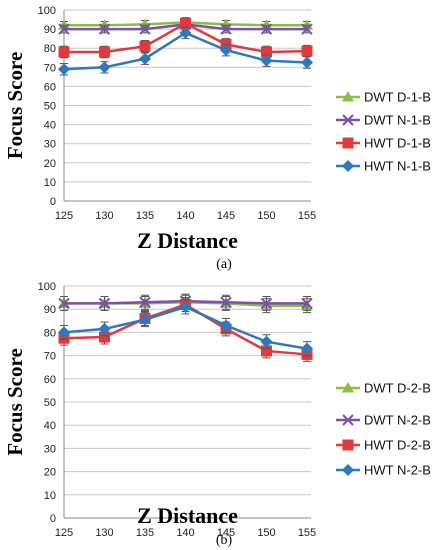 The image size is (448, 550). I want to click on legend-label: HWT D-2-B, so click(397, 445).